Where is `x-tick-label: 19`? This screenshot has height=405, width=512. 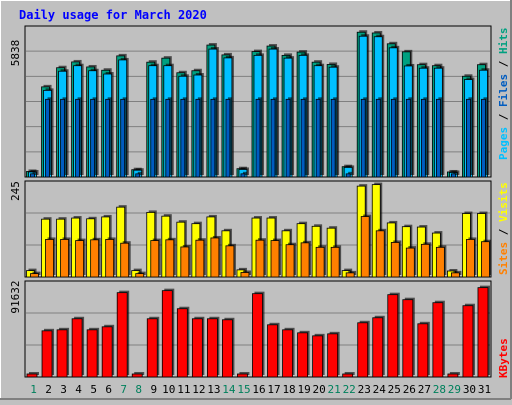 x-tick-label: 19 is located at coordinates (303, 389).